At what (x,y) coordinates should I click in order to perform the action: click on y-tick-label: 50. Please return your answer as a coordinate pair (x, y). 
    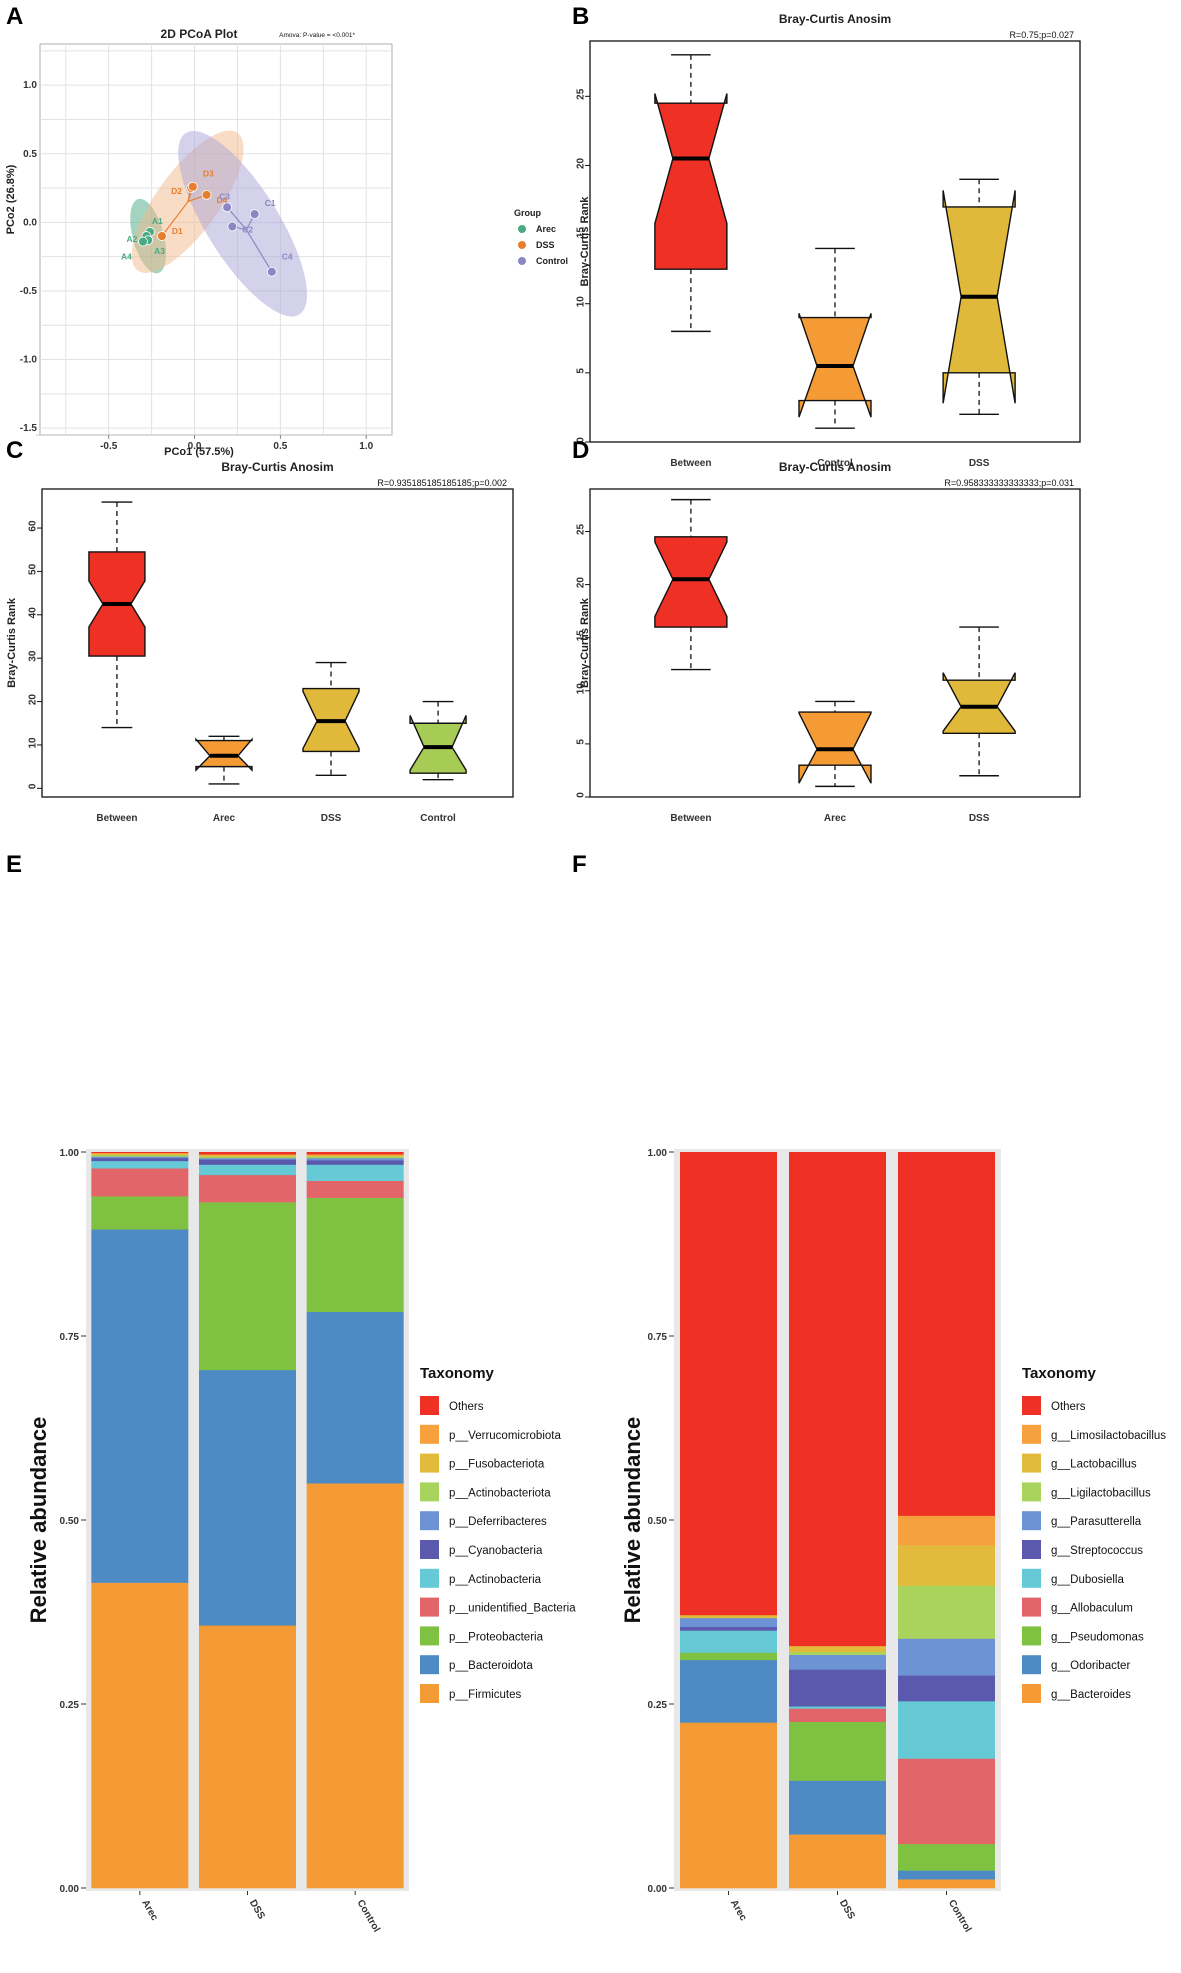
    Looking at the image, I should click on (33, 569).